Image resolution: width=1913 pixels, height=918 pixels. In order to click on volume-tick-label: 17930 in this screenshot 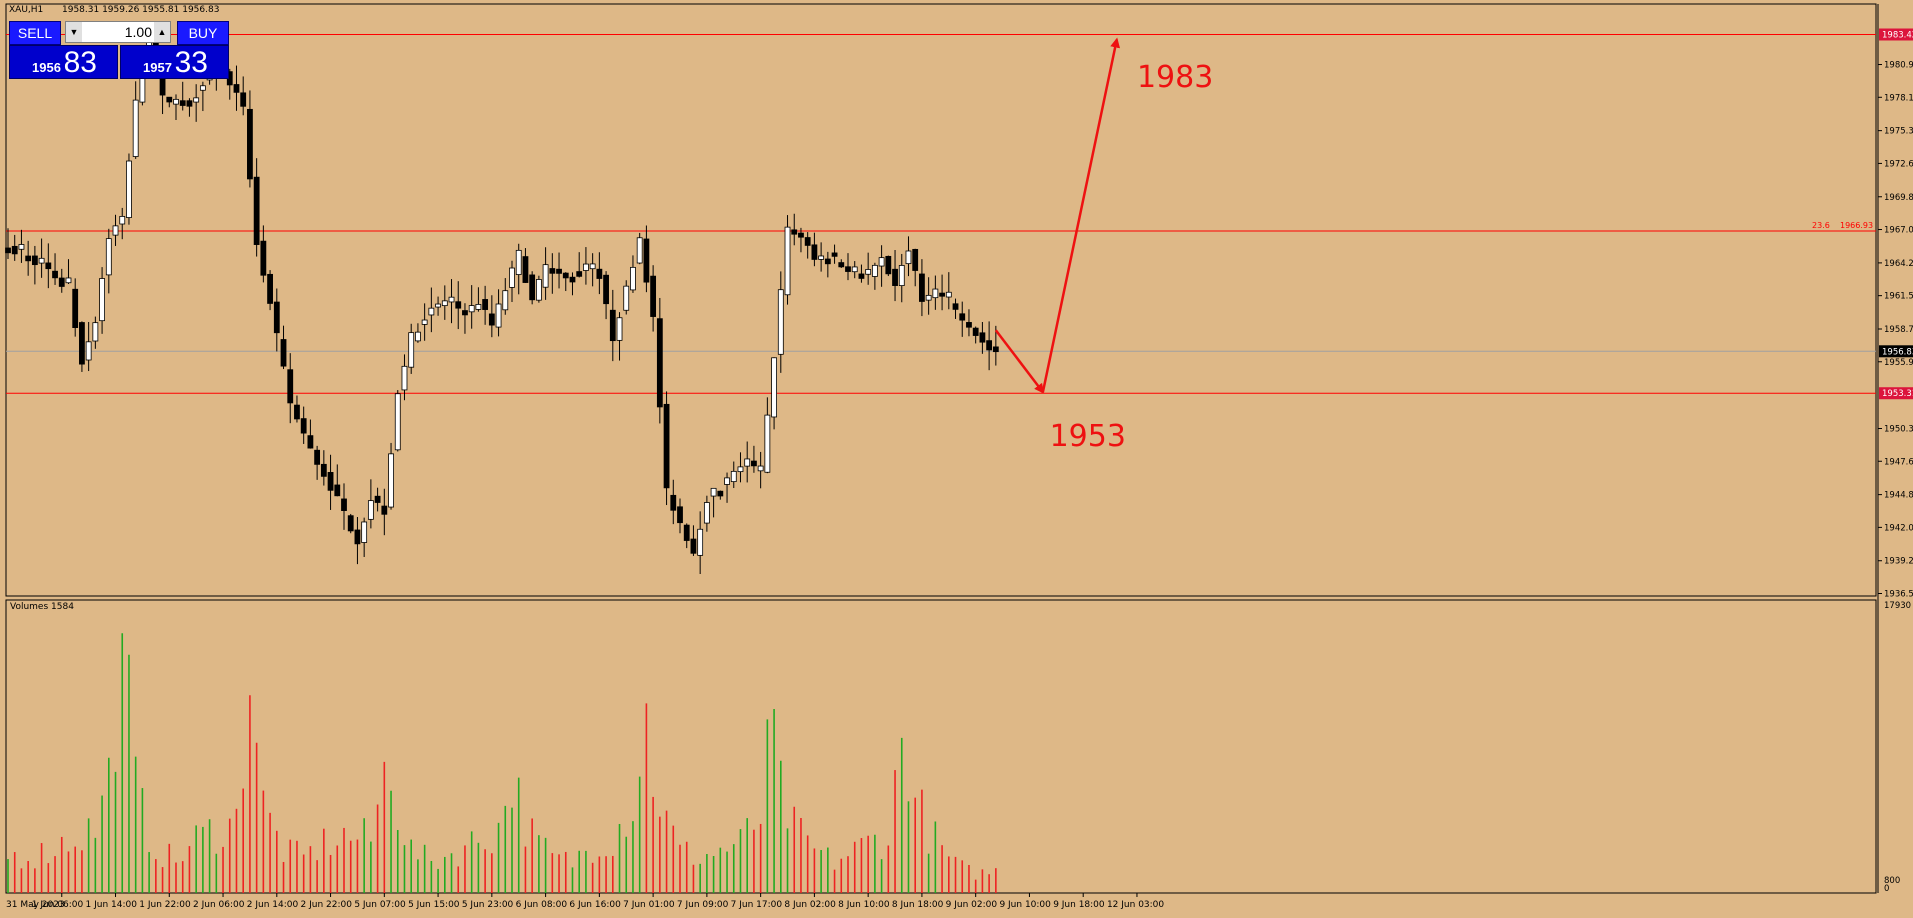, I will do `click(1897, 606)`.